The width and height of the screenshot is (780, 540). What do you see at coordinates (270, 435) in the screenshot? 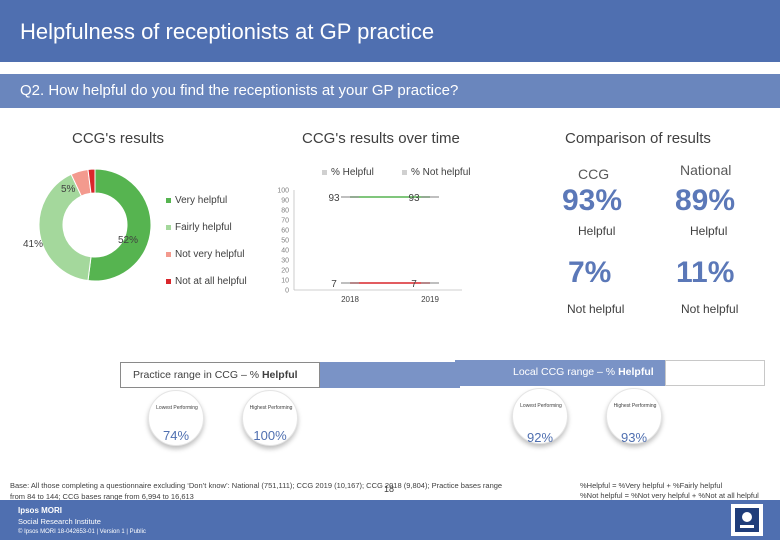
I see `practice-highest-value: 100%` at bounding box center [270, 435].